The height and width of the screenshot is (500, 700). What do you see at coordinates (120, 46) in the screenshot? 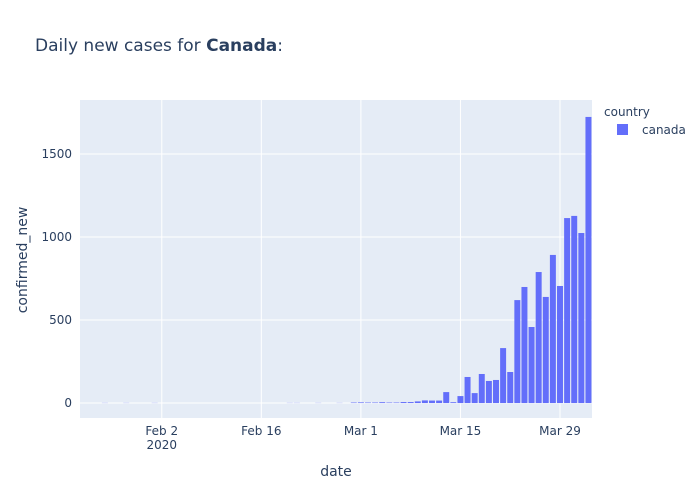
I see `title-text: Daily new cases for` at bounding box center [120, 46].